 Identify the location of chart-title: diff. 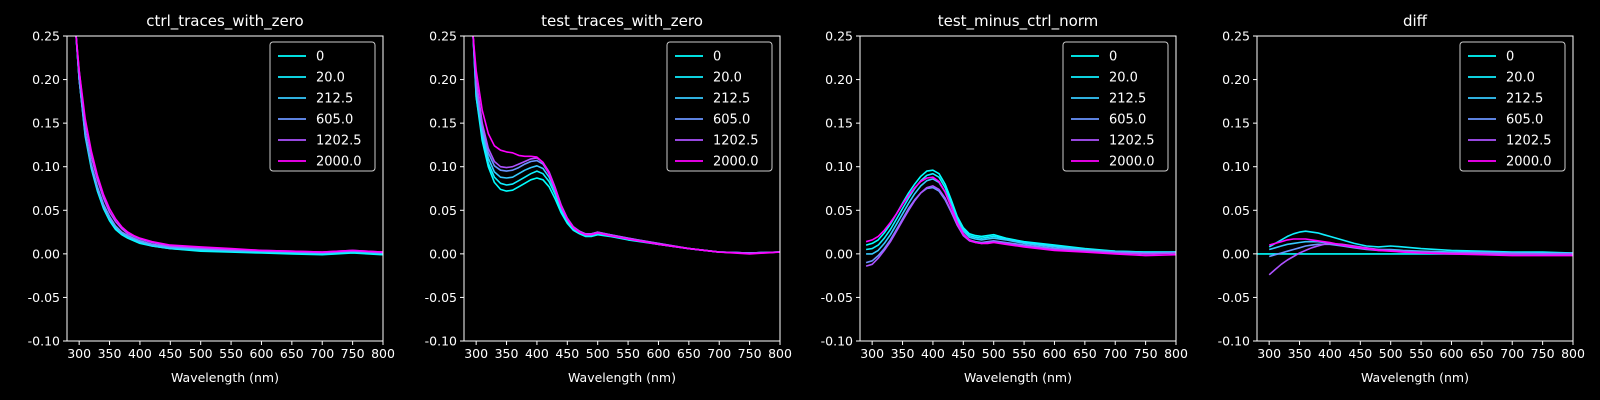
(1415, 21).